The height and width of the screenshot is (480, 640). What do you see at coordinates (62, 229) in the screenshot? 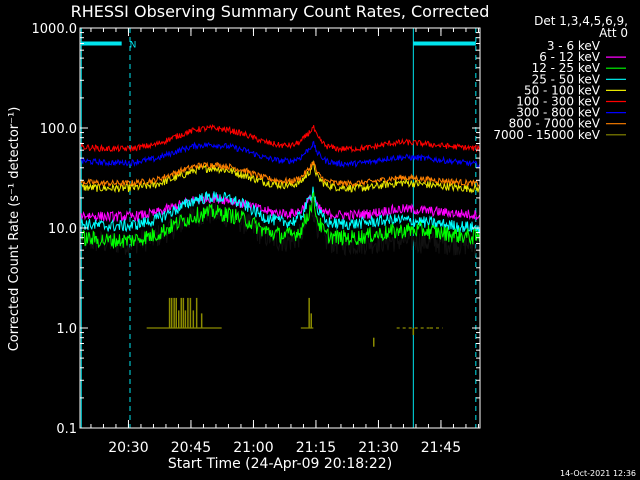
I see `y-tick-label-2: 10.0` at bounding box center [62, 229].